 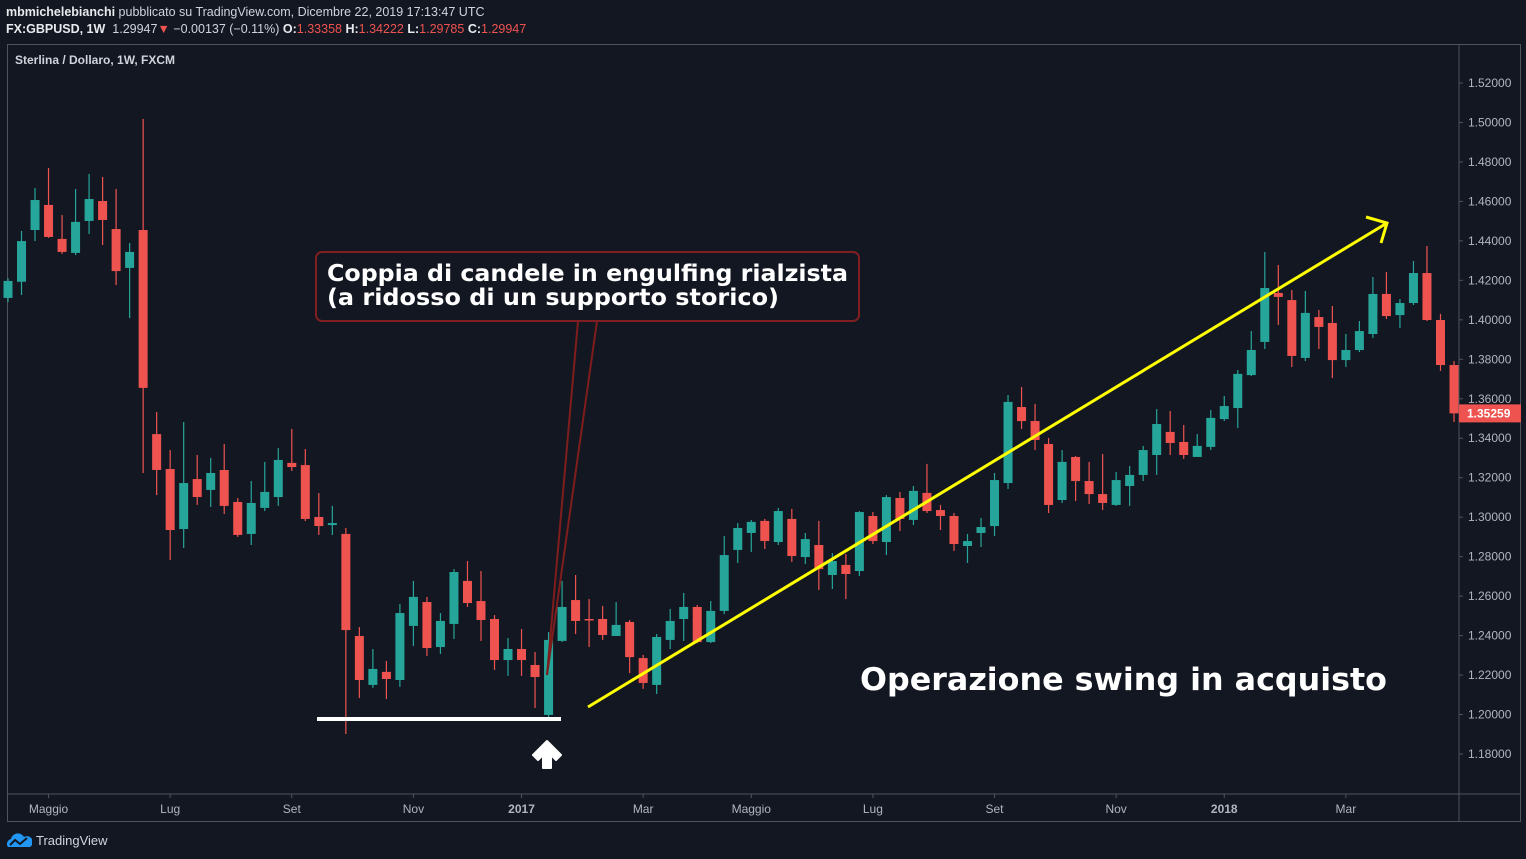 I want to click on tradingview-logo: TradingView, so click(x=57, y=840).